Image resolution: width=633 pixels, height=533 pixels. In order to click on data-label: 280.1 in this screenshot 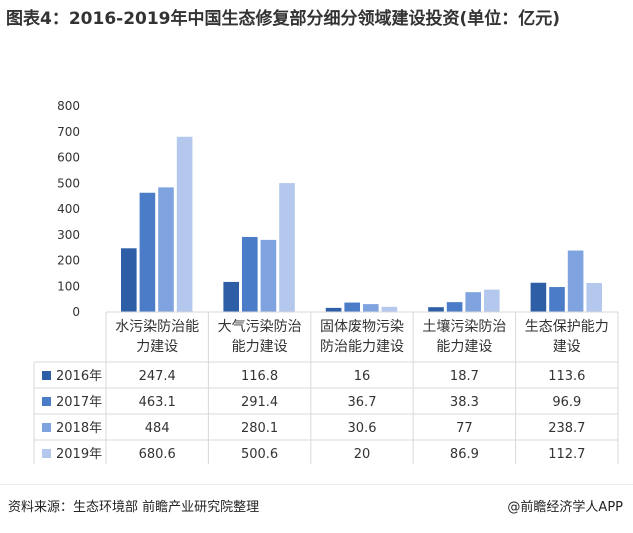, I will do `click(259, 428)`.